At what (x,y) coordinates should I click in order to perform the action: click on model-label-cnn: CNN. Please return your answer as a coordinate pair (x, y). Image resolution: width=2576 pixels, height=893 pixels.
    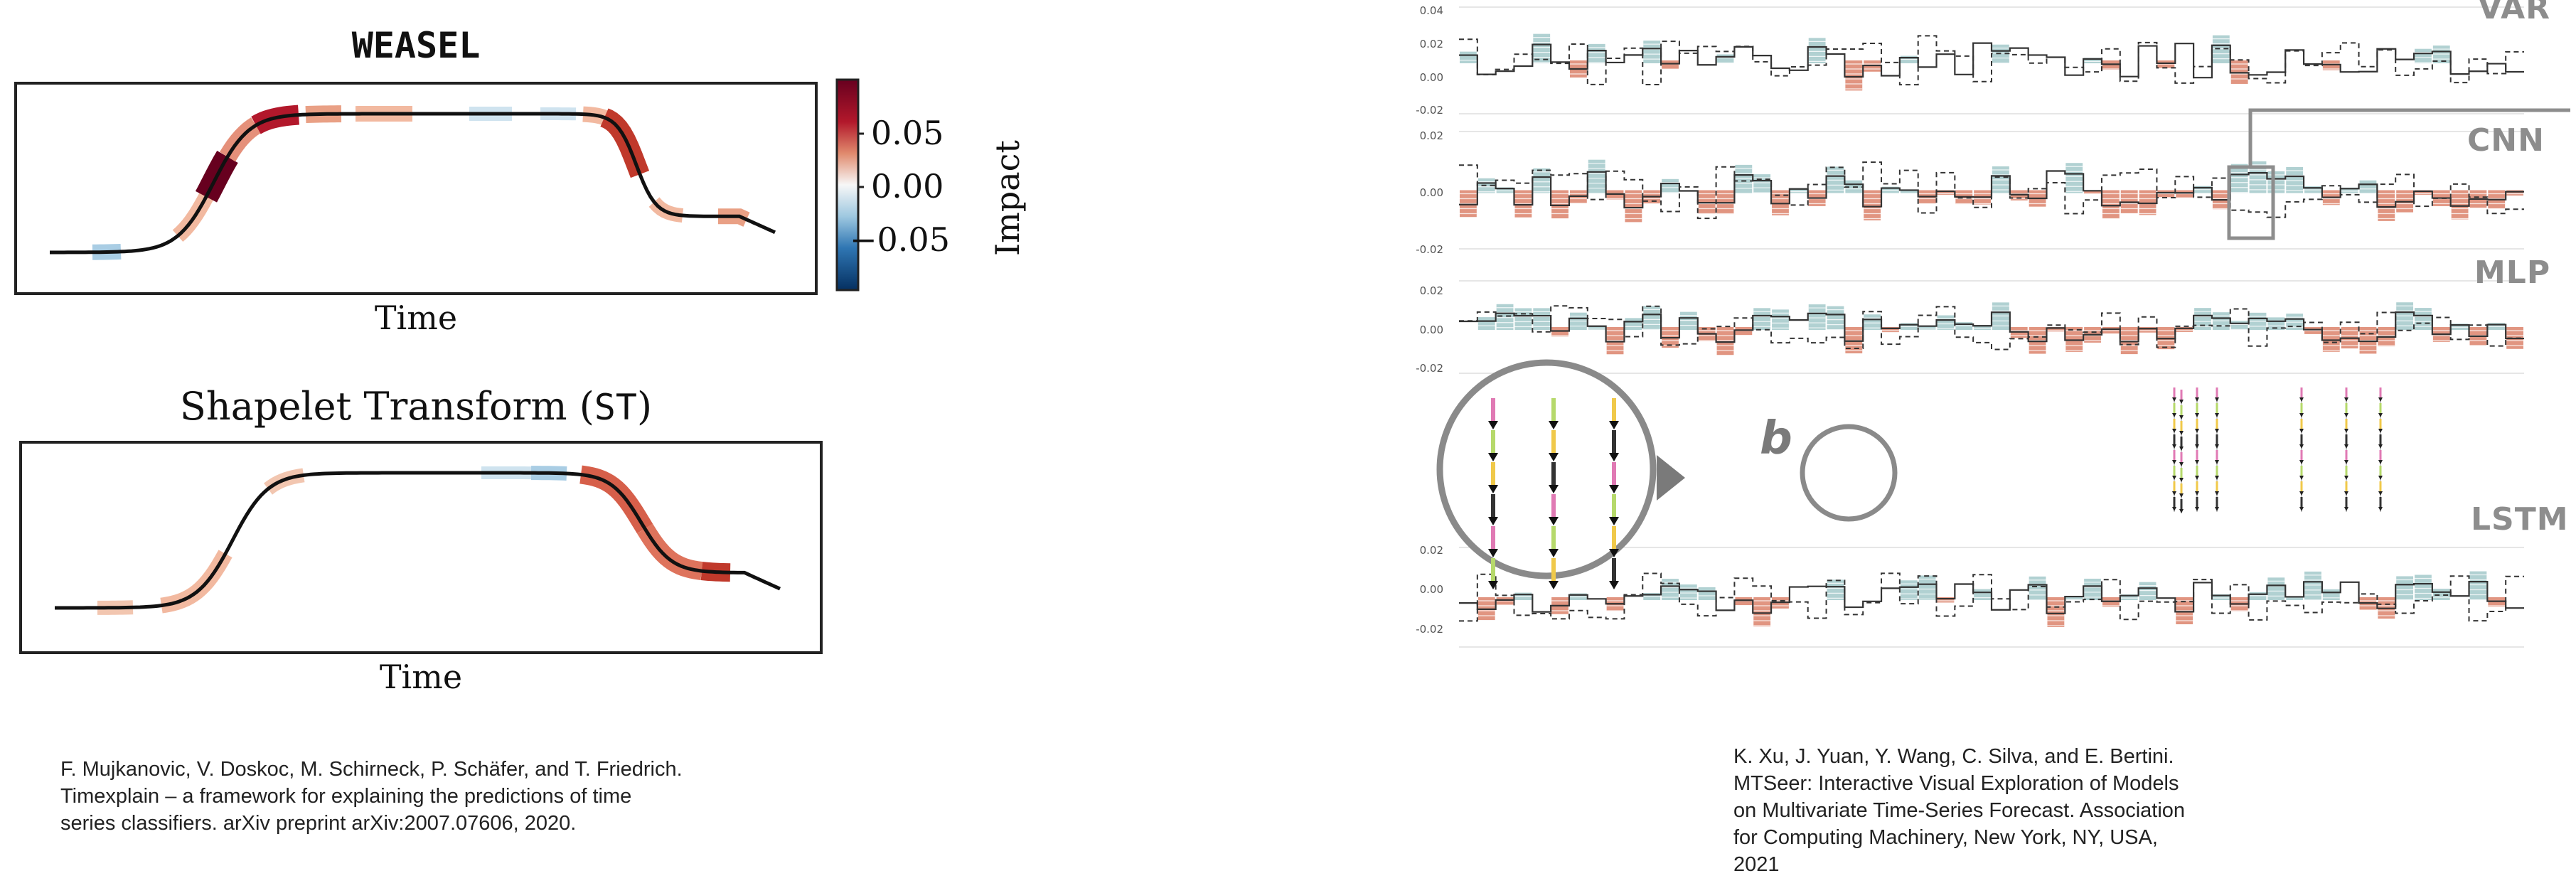
    Looking at the image, I should click on (2506, 140).